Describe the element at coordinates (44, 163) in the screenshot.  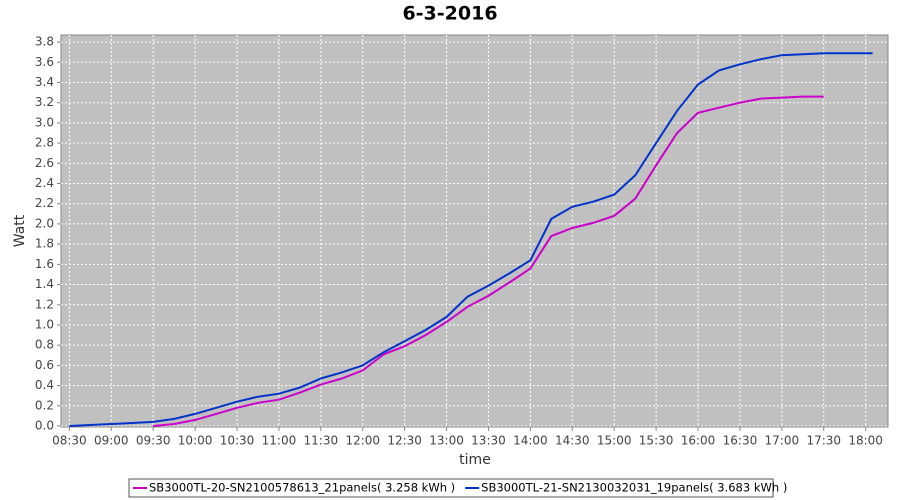
I see `y-tick-label: 2.6` at that location.